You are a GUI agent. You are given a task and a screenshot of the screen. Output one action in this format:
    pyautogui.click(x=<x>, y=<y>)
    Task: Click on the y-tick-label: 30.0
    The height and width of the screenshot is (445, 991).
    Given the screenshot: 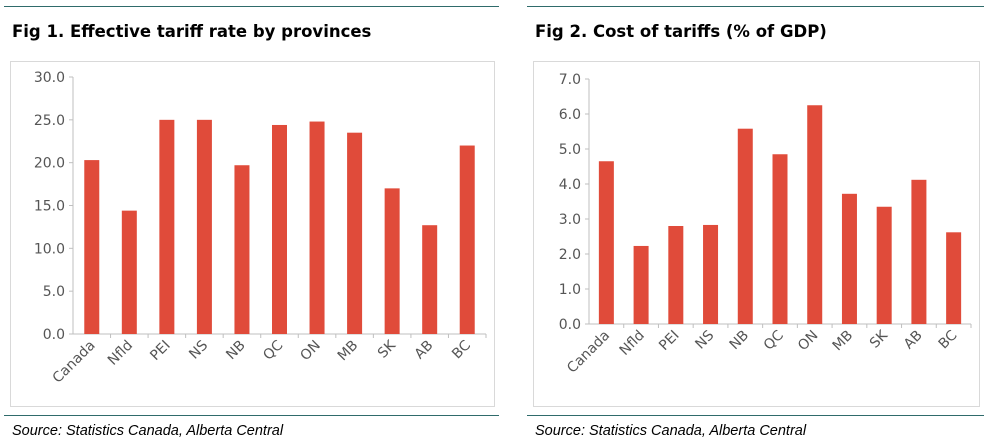 What is the action you would take?
    pyautogui.click(x=49, y=78)
    